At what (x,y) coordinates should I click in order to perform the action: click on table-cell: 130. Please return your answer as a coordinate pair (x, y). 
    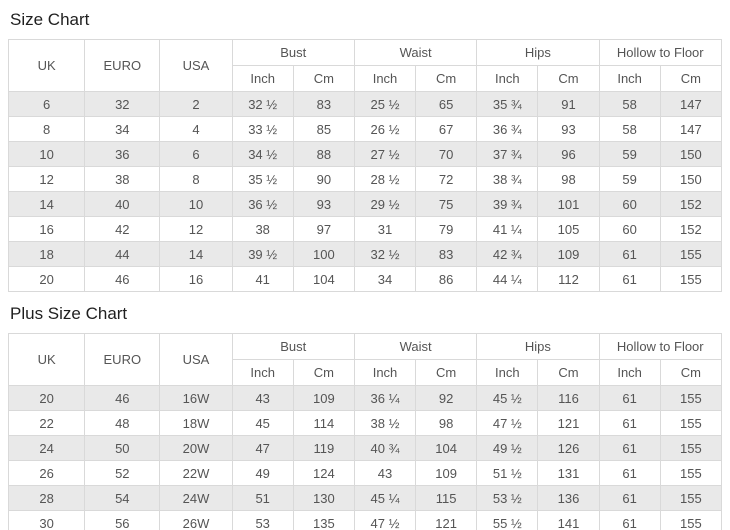
    Looking at the image, I should click on (323, 498).